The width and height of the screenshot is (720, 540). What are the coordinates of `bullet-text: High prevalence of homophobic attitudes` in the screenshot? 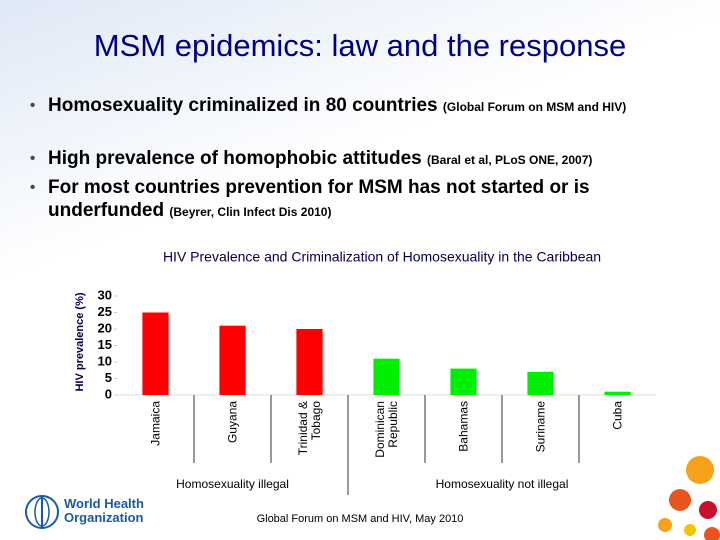 It's located at (235, 158).